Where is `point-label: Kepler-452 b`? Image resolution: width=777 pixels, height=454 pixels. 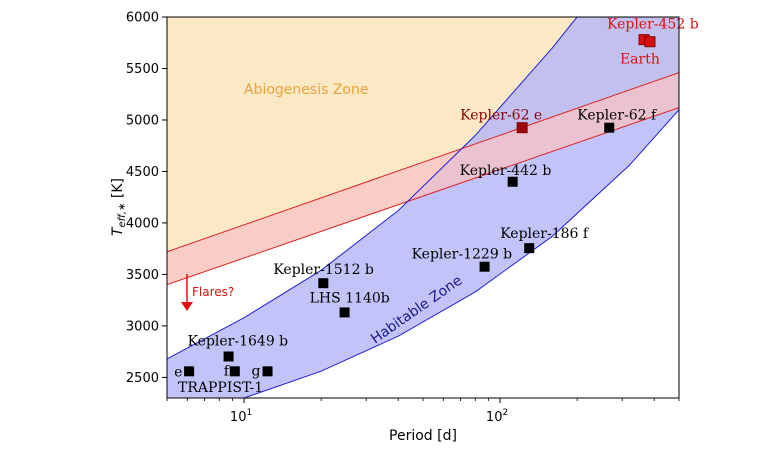
point-label: Kepler-452 b is located at coordinates (653, 25).